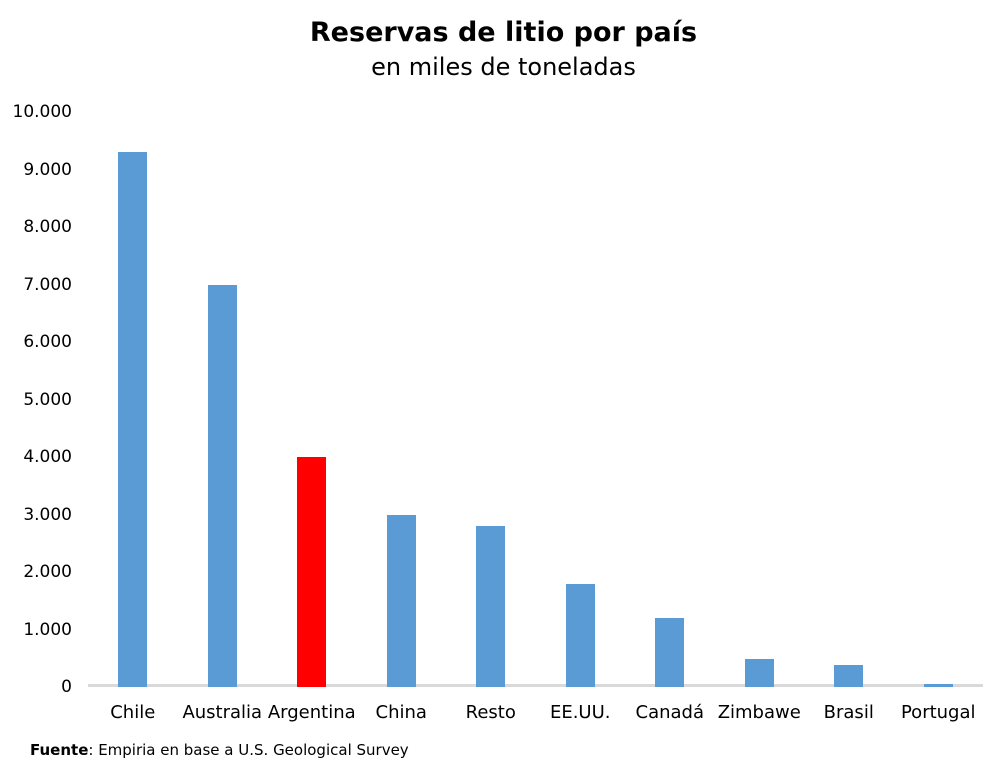 This screenshot has width=1007, height=776. What do you see at coordinates (760, 399) in the screenshot?
I see `bar-slot-zimbawe` at bounding box center [760, 399].